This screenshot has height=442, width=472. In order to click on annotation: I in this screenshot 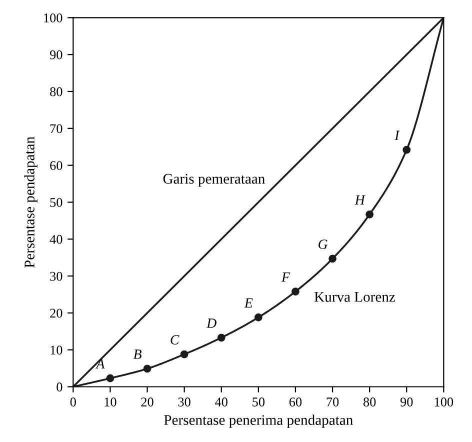, I will do `click(397, 135)`.